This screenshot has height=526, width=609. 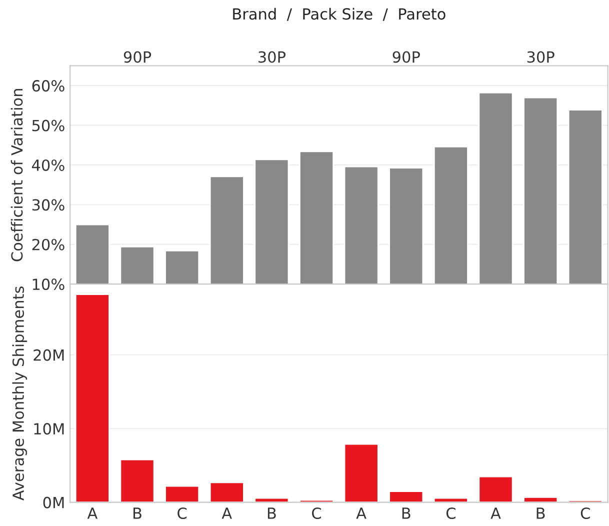 I want to click on y-tick-label: 10%, so click(x=48, y=284).